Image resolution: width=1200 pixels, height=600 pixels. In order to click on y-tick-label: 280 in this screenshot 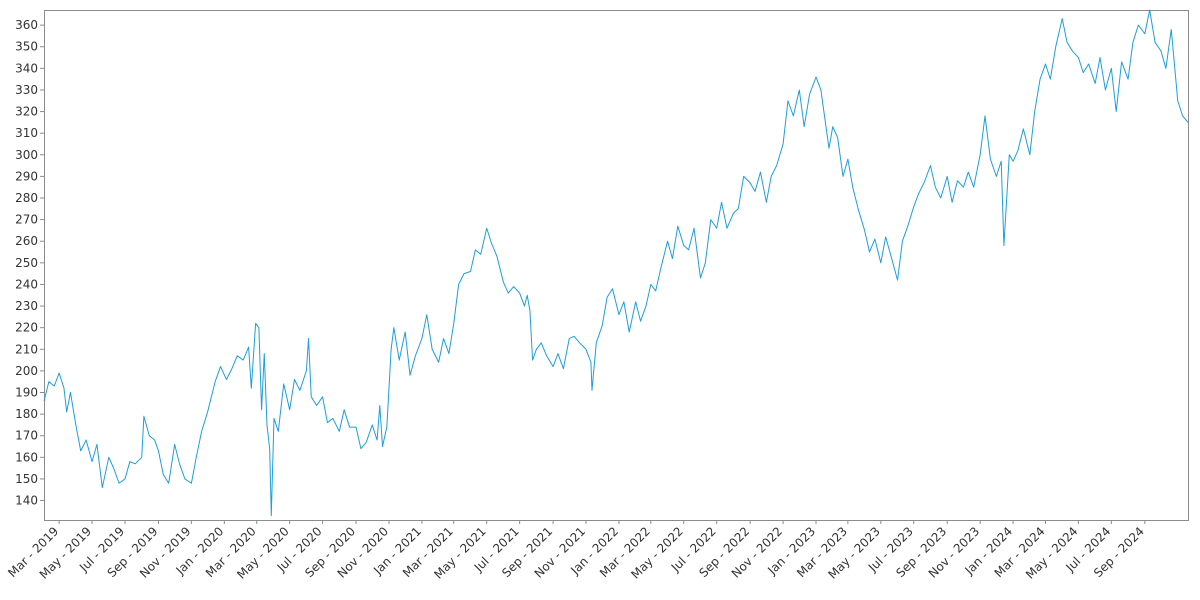, I will do `click(26, 198)`.